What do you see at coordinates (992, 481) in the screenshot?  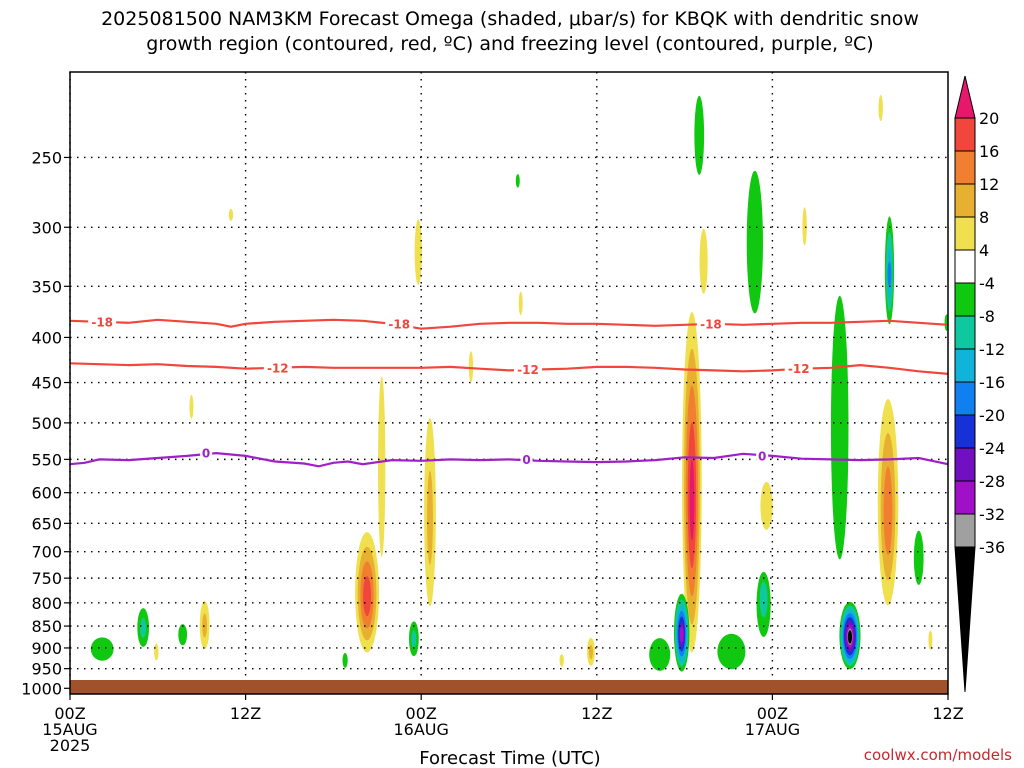 I see `colorbar-label: -28` at bounding box center [992, 481].